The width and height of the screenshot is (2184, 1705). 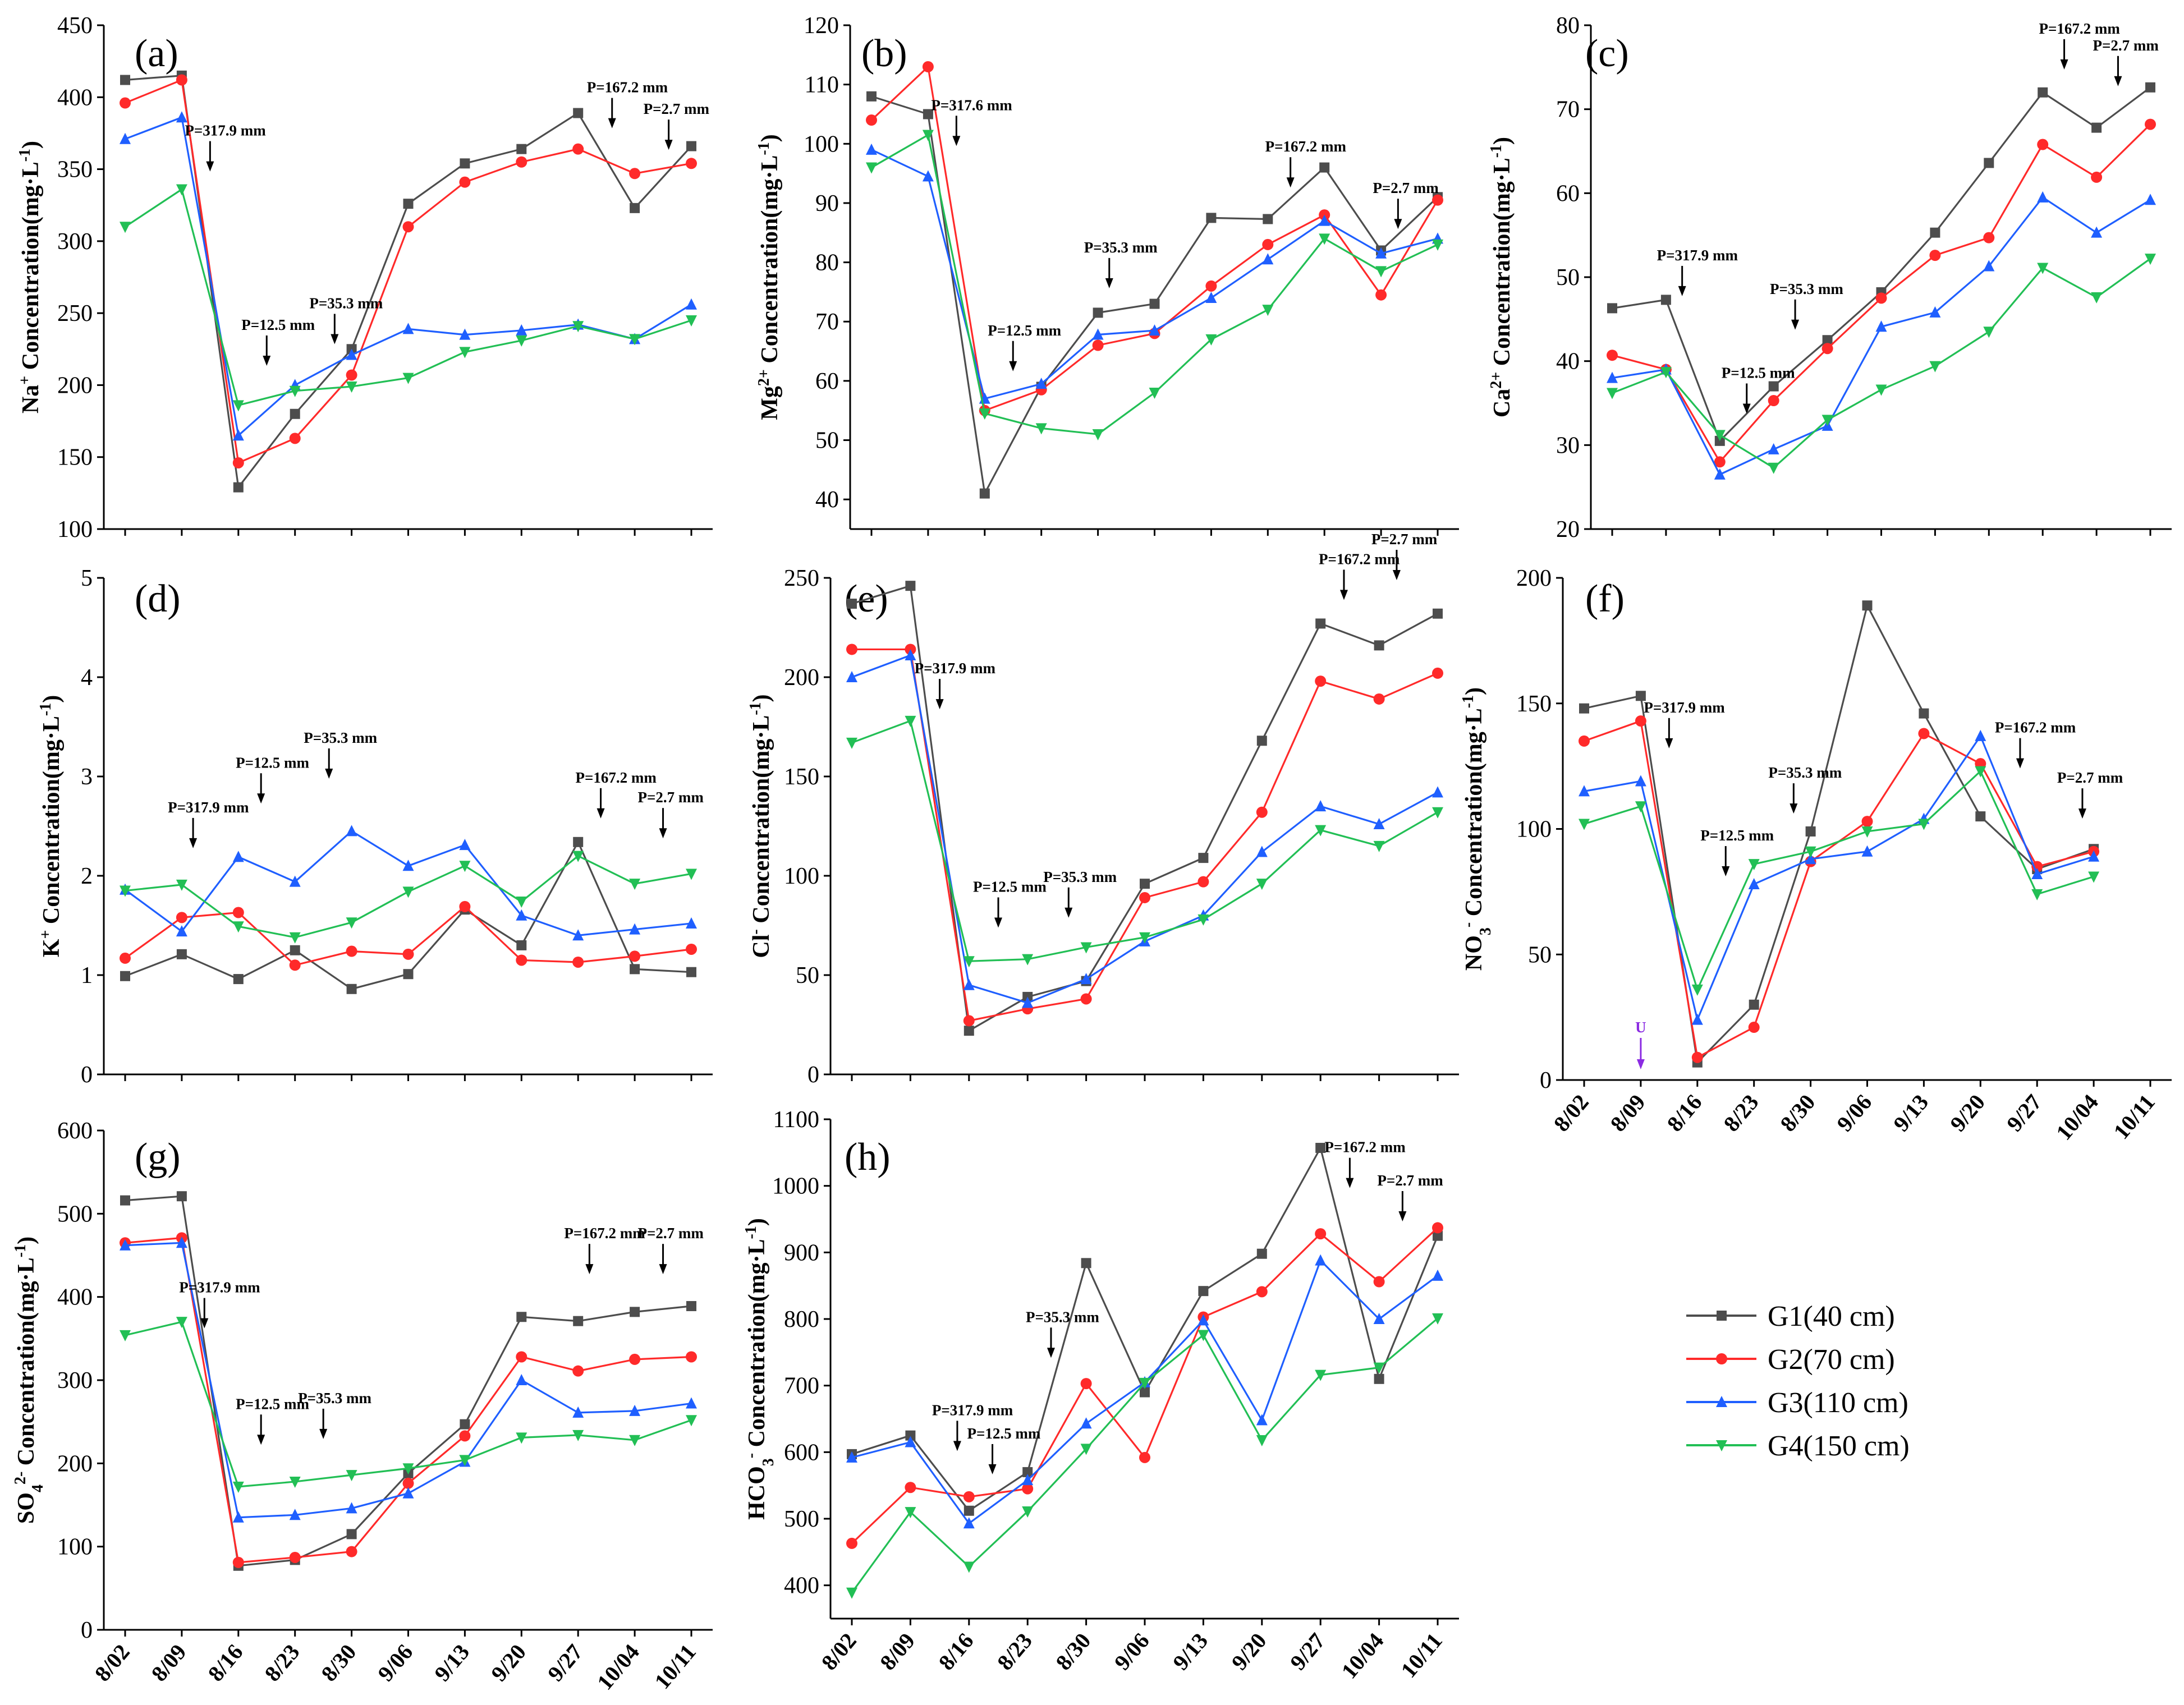 What do you see at coordinates (29, 1380) in the screenshot?
I see `y-axis-label: SO42- Concentration(mg·L-1)` at bounding box center [29, 1380].